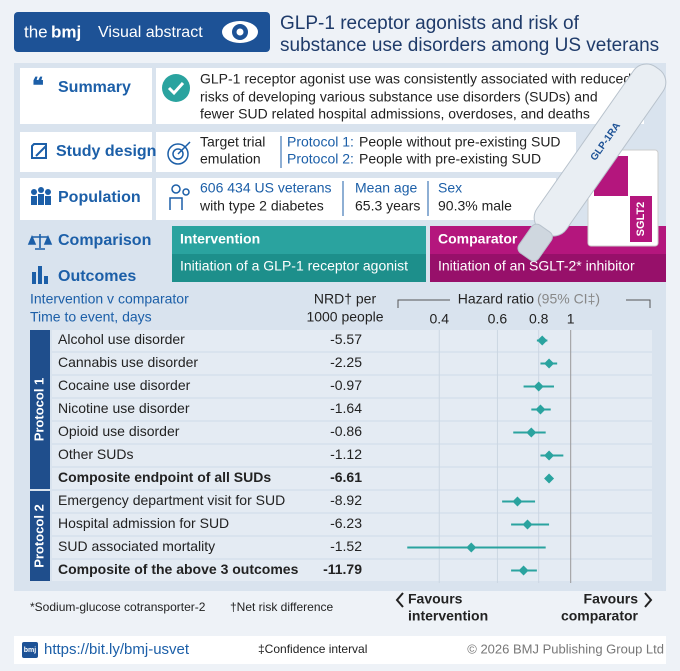  Describe the element at coordinates (97, 276) in the screenshot. I see `outcomes-label: Outcomes` at that location.